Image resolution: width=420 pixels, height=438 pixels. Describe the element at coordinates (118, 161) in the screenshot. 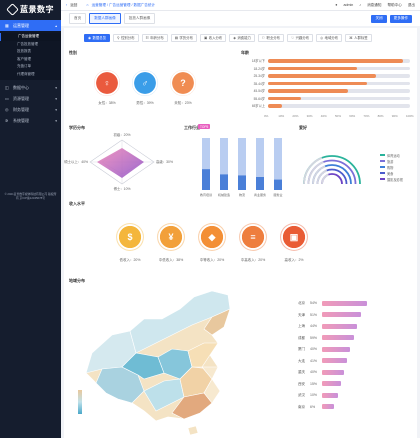

I see `education-radar: 初级：20% 高级：30% 硕士以上：40% 博士：10%` at that location.